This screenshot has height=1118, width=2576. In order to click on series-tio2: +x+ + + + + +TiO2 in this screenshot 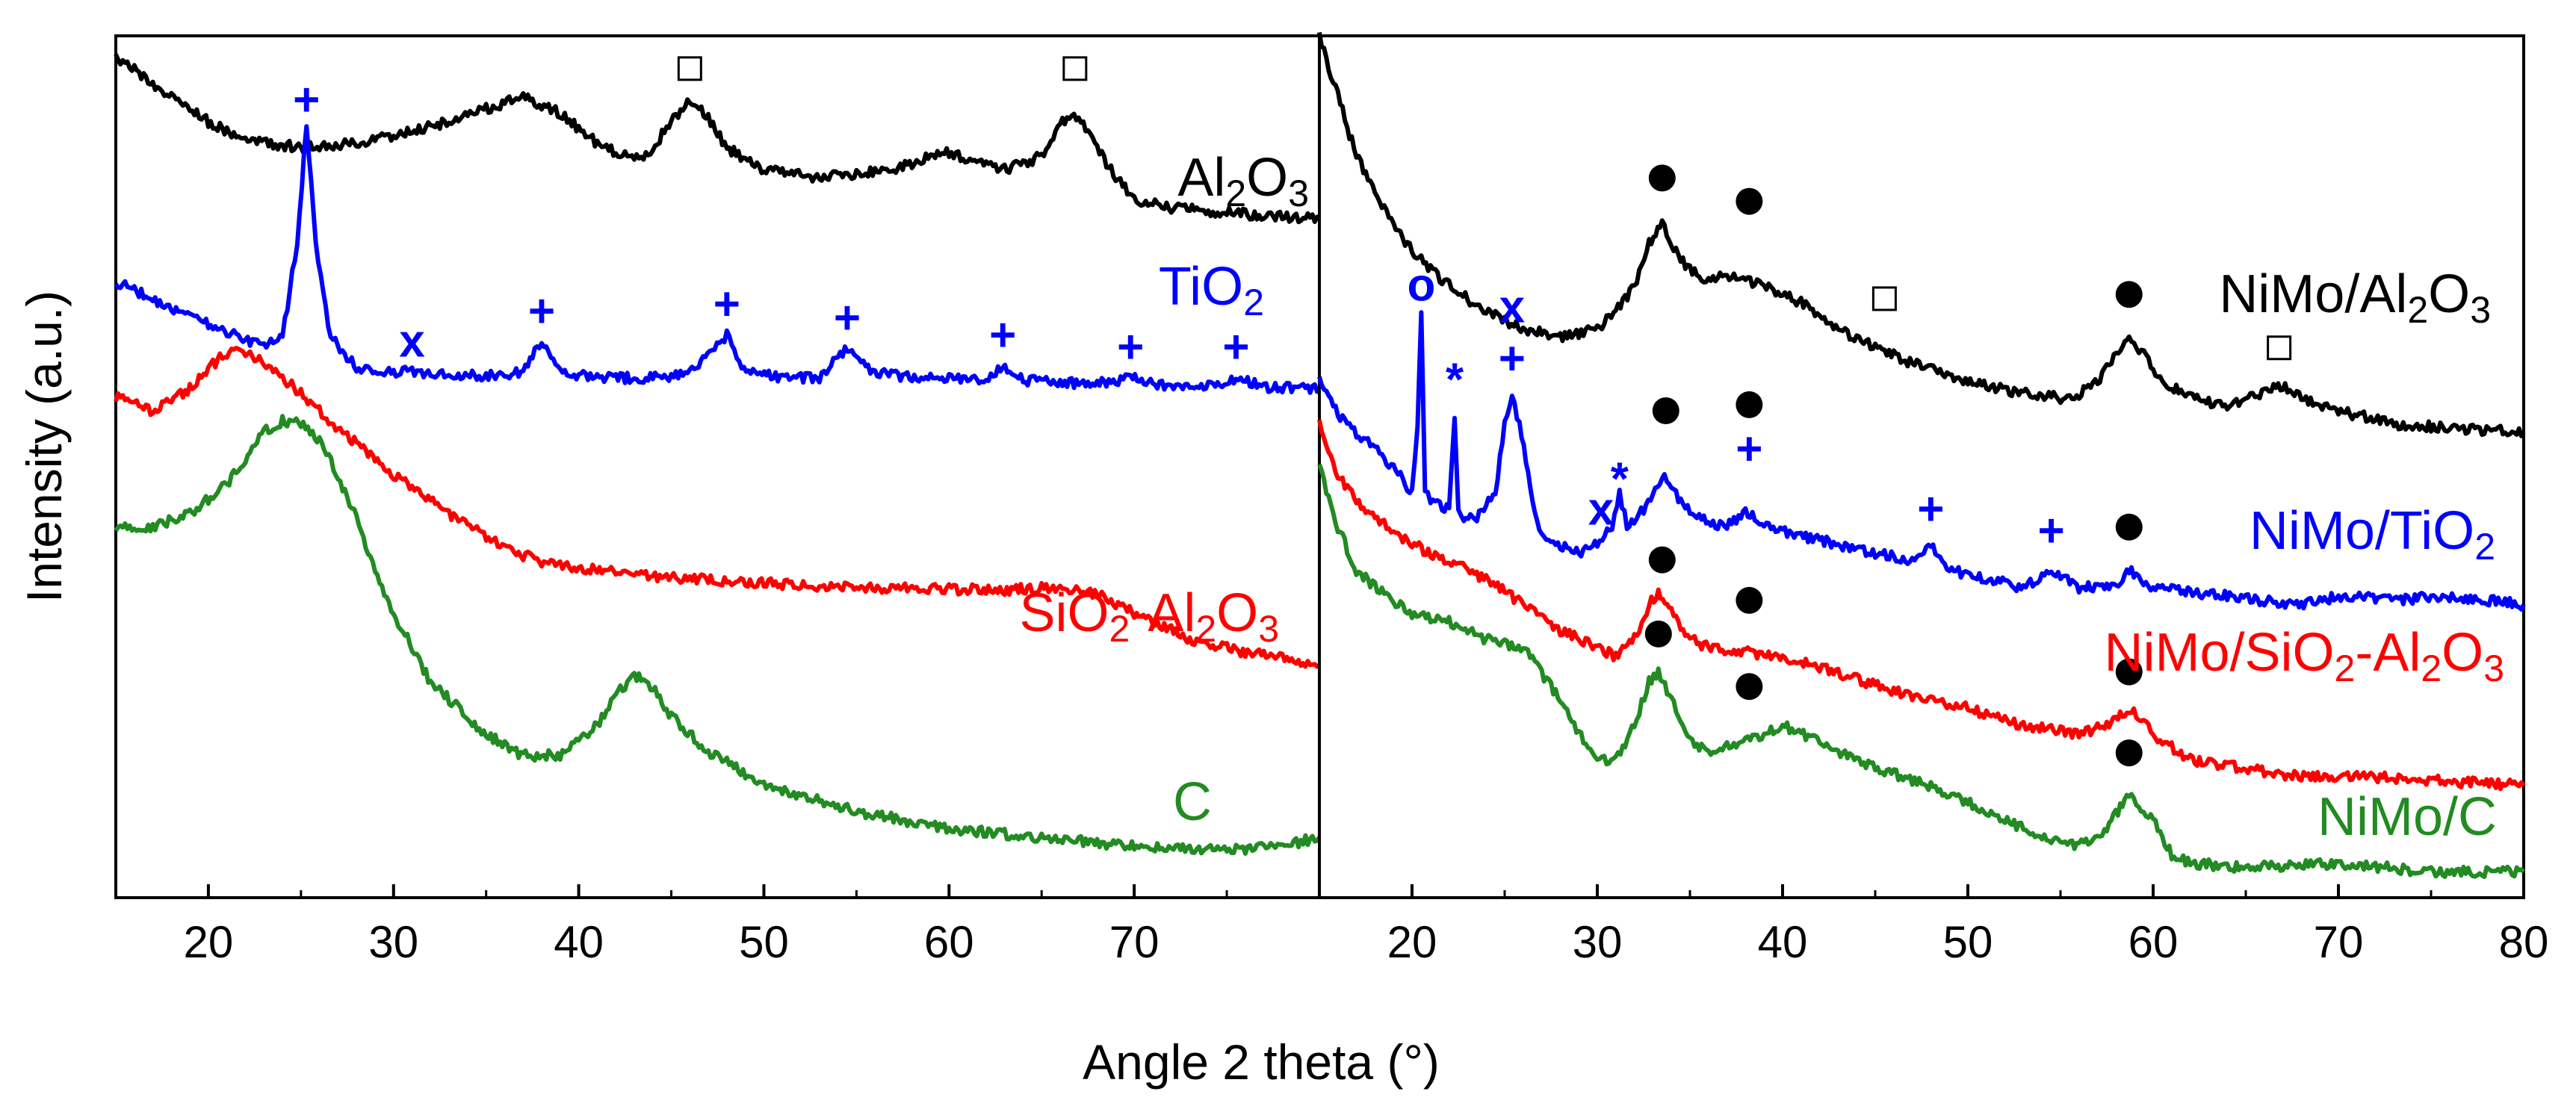, I will do `click(718, 235)`.